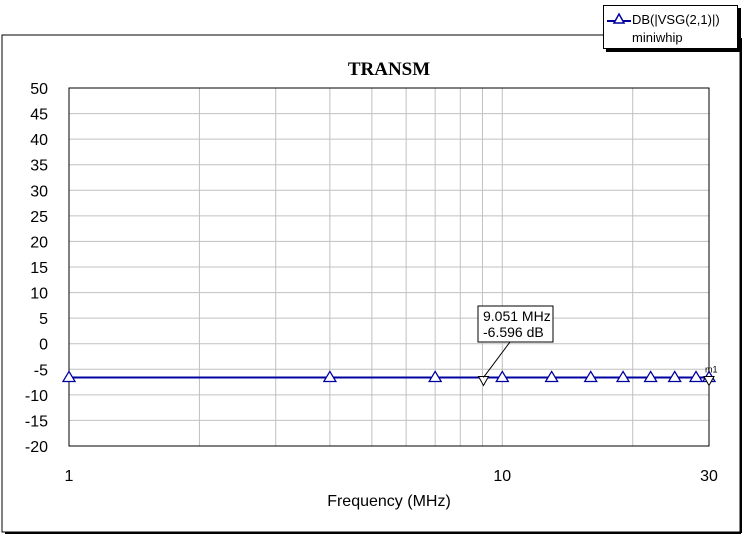 This screenshot has height=545, width=756. Describe the element at coordinates (41, 370) in the screenshot. I see `y-tick-label: -5` at that location.